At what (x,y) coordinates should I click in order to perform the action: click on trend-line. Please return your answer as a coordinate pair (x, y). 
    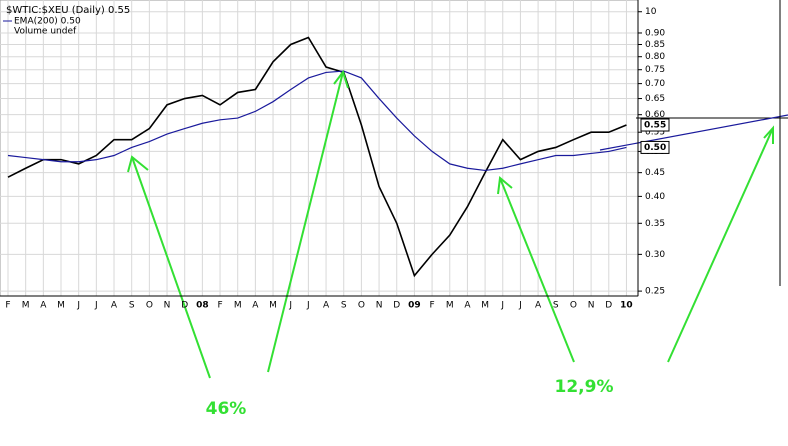
    Looking at the image, I should click on (693, 132).